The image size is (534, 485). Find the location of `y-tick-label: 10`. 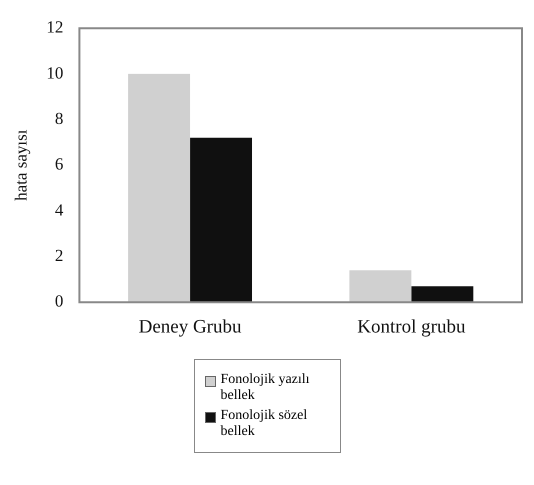

y-tick-label: 10 is located at coordinates (55, 72).